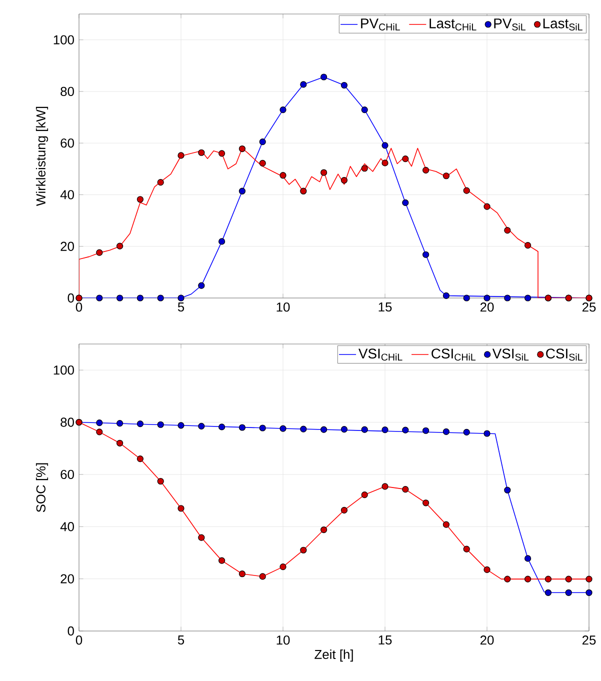 The image size is (601, 681). What do you see at coordinates (333, 656) in the screenshot?
I see `x-axis-title: Zeit [h]` at bounding box center [333, 656].